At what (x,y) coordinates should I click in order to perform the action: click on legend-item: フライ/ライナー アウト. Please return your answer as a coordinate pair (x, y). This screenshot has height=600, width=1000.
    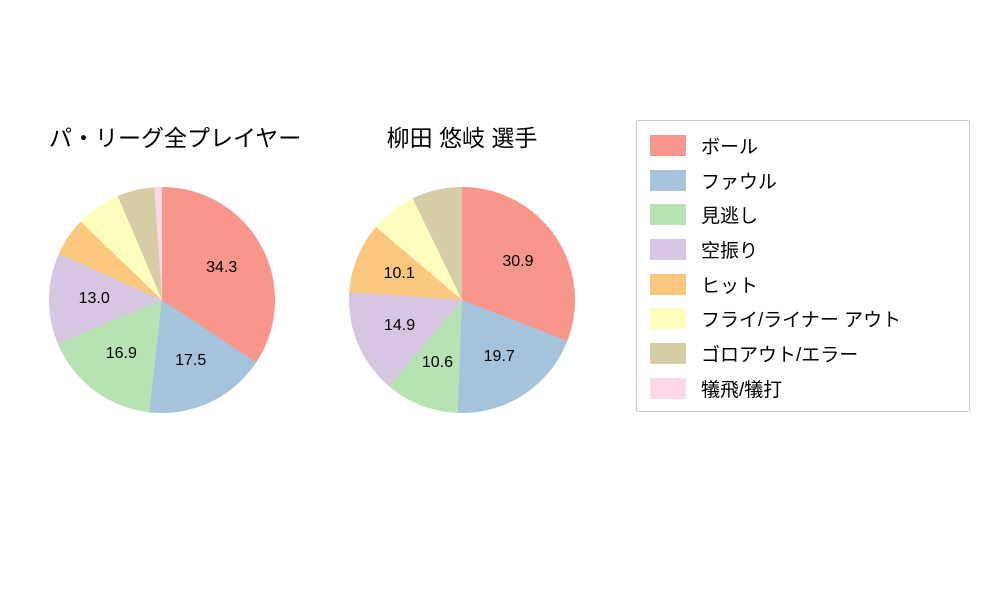
    Looking at the image, I should click on (803, 318).